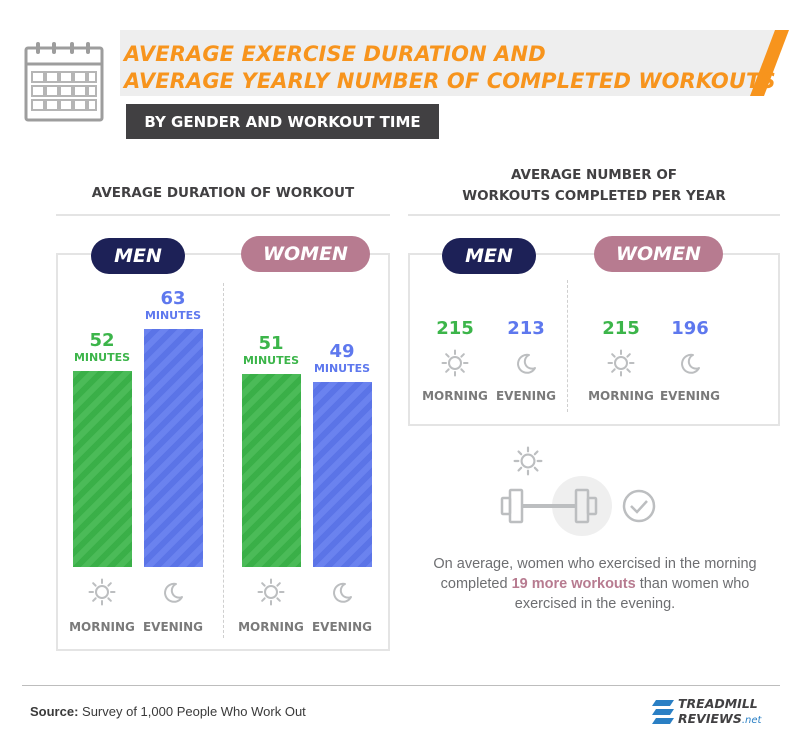 Image resolution: width=801 pixels, height=748 pixels. What do you see at coordinates (223, 193) in the screenshot?
I see `duration-heading: AVERAGE DURATION OF WORKOUT` at bounding box center [223, 193].